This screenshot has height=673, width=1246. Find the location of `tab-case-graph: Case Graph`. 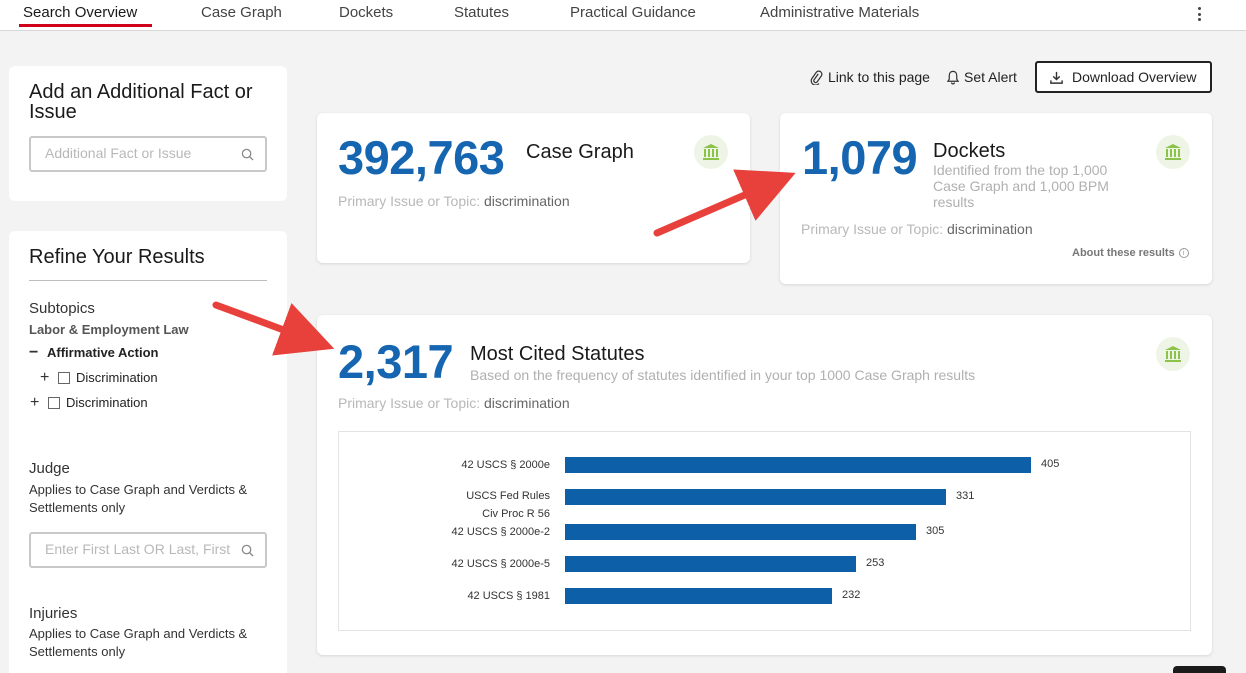

tab-case-graph: Case Graph is located at coordinates (241, 12).